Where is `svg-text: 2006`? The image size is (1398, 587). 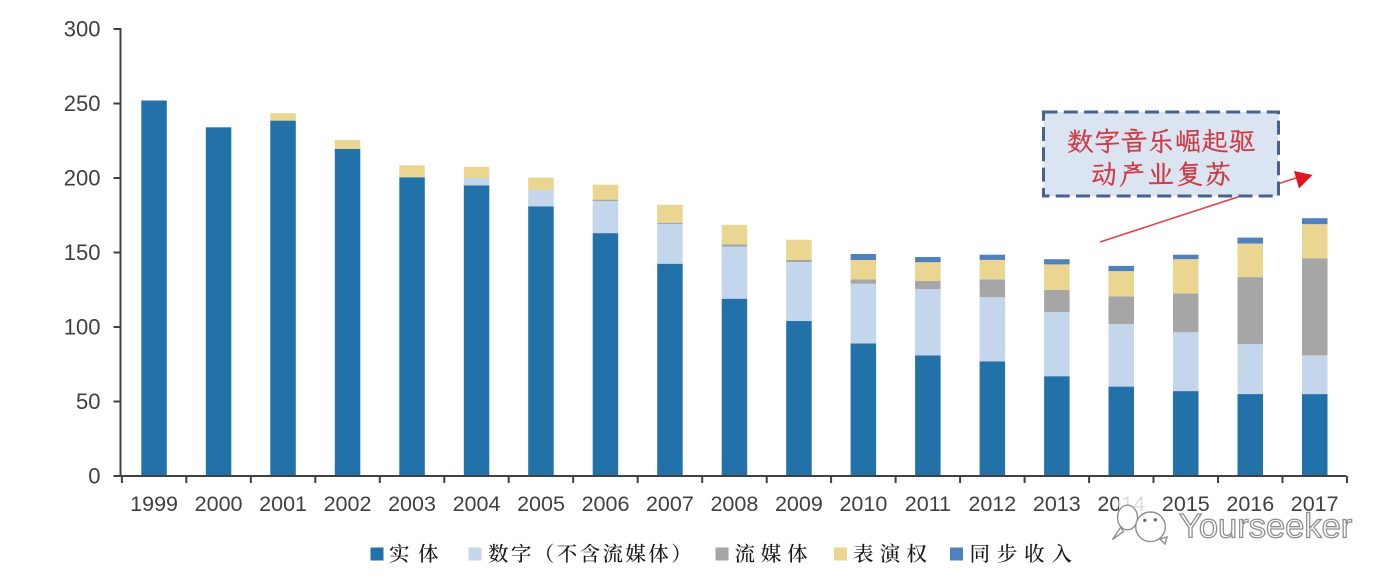
svg-text: 2006 is located at coordinates (606, 504).